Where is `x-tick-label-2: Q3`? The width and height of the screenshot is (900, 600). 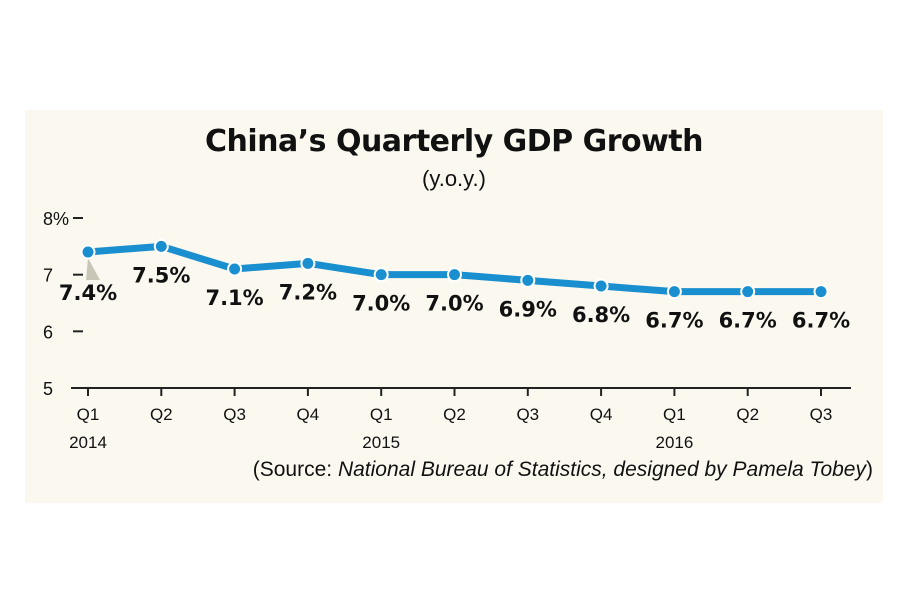
x-tick-label-2: Q3 is located at coordinates (234, 414).